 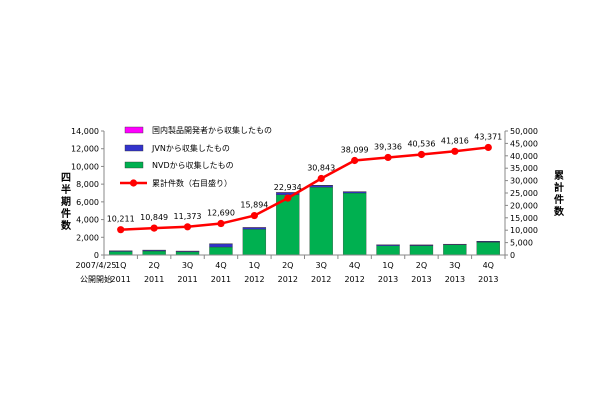 I want to click on right-tick-label: 20,000, so click(x=524, y=205).